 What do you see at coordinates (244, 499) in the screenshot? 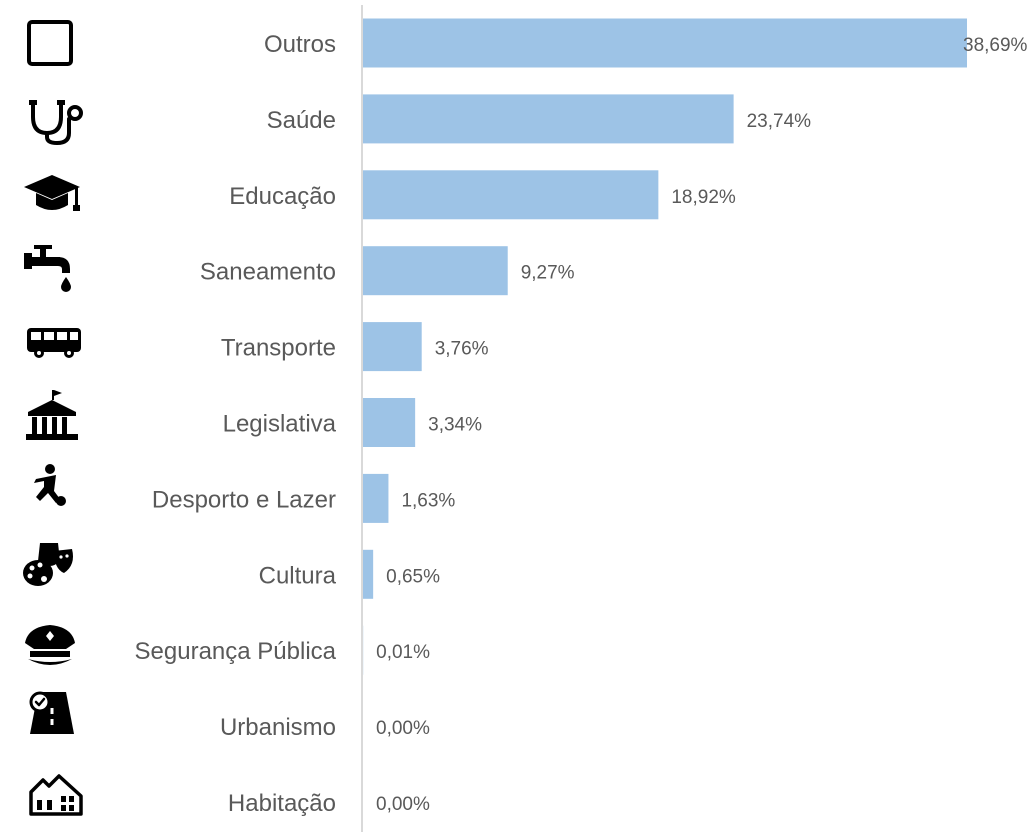
I see `category-label-desporto-e-lazer: Desporto e Lazer` at bounding box center [244, 499].